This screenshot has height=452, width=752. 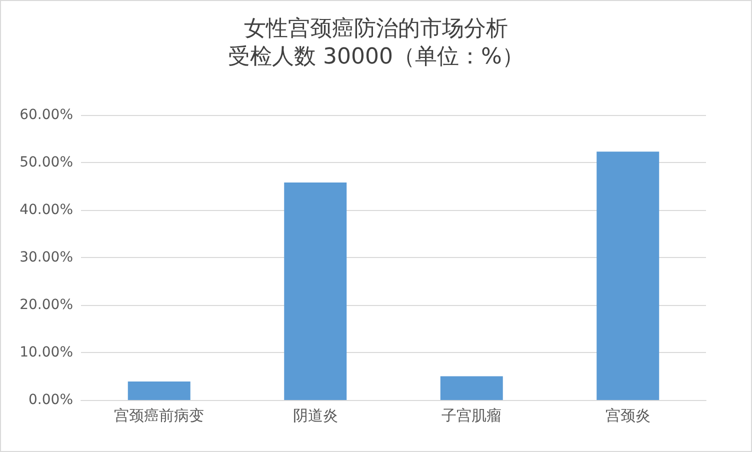 I want to click on chart-subtitle: 受检人数 30000（单位：%）, so click(x=376, y=57).